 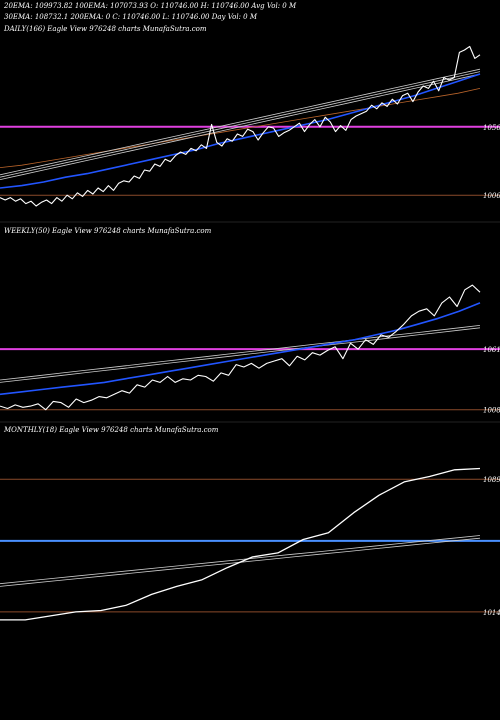 I want to click on weekly-ema-blue-line, so click(x=240, y=349).